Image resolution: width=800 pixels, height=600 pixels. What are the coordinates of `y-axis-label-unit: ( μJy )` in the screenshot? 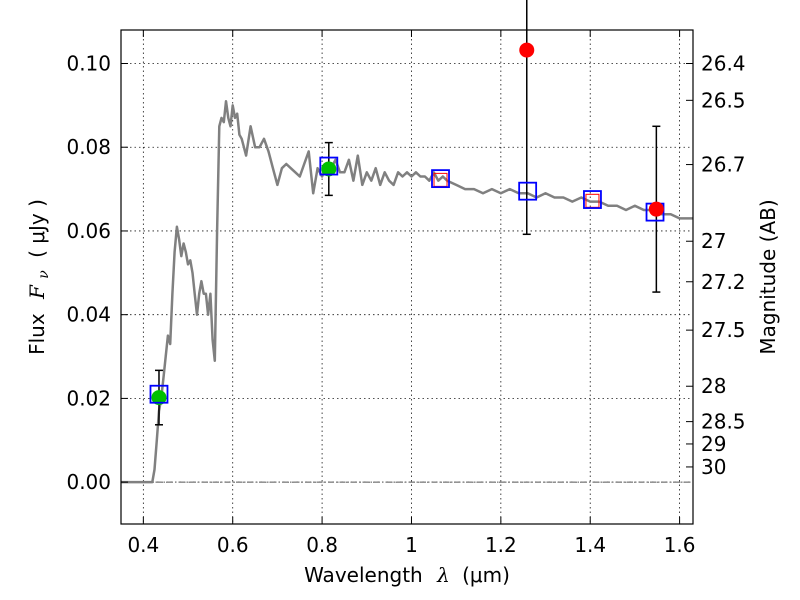 It's located at (37, 228).